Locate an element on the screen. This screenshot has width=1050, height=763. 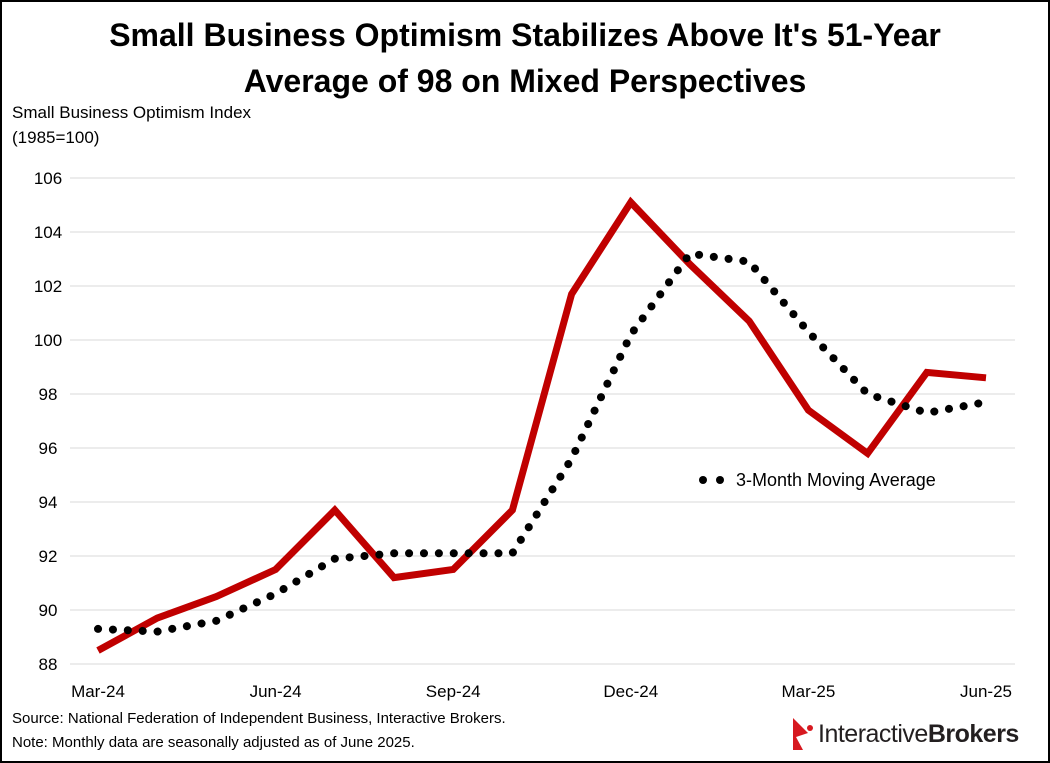
logo-text-bold: Brokers is located at coordinates (973, 733).